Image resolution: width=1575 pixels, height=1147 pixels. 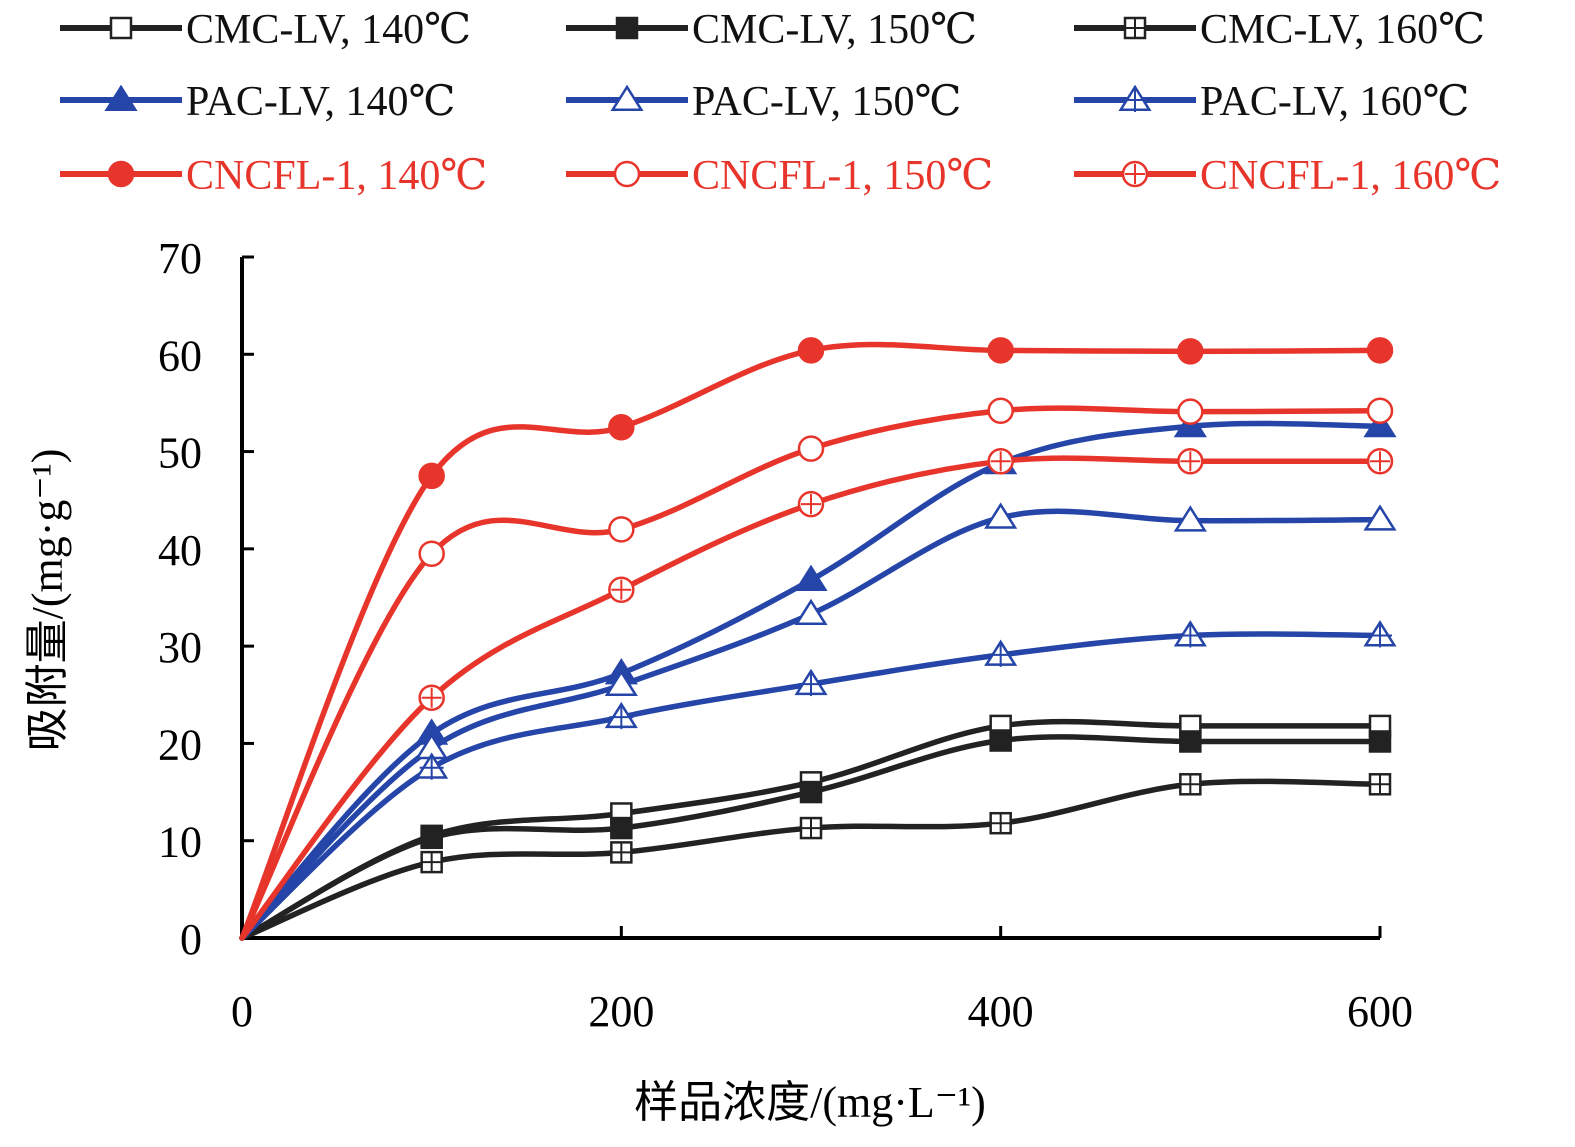 I want to click on legend-label: CMC-LV, 140℃, so click(x=328, y=30).